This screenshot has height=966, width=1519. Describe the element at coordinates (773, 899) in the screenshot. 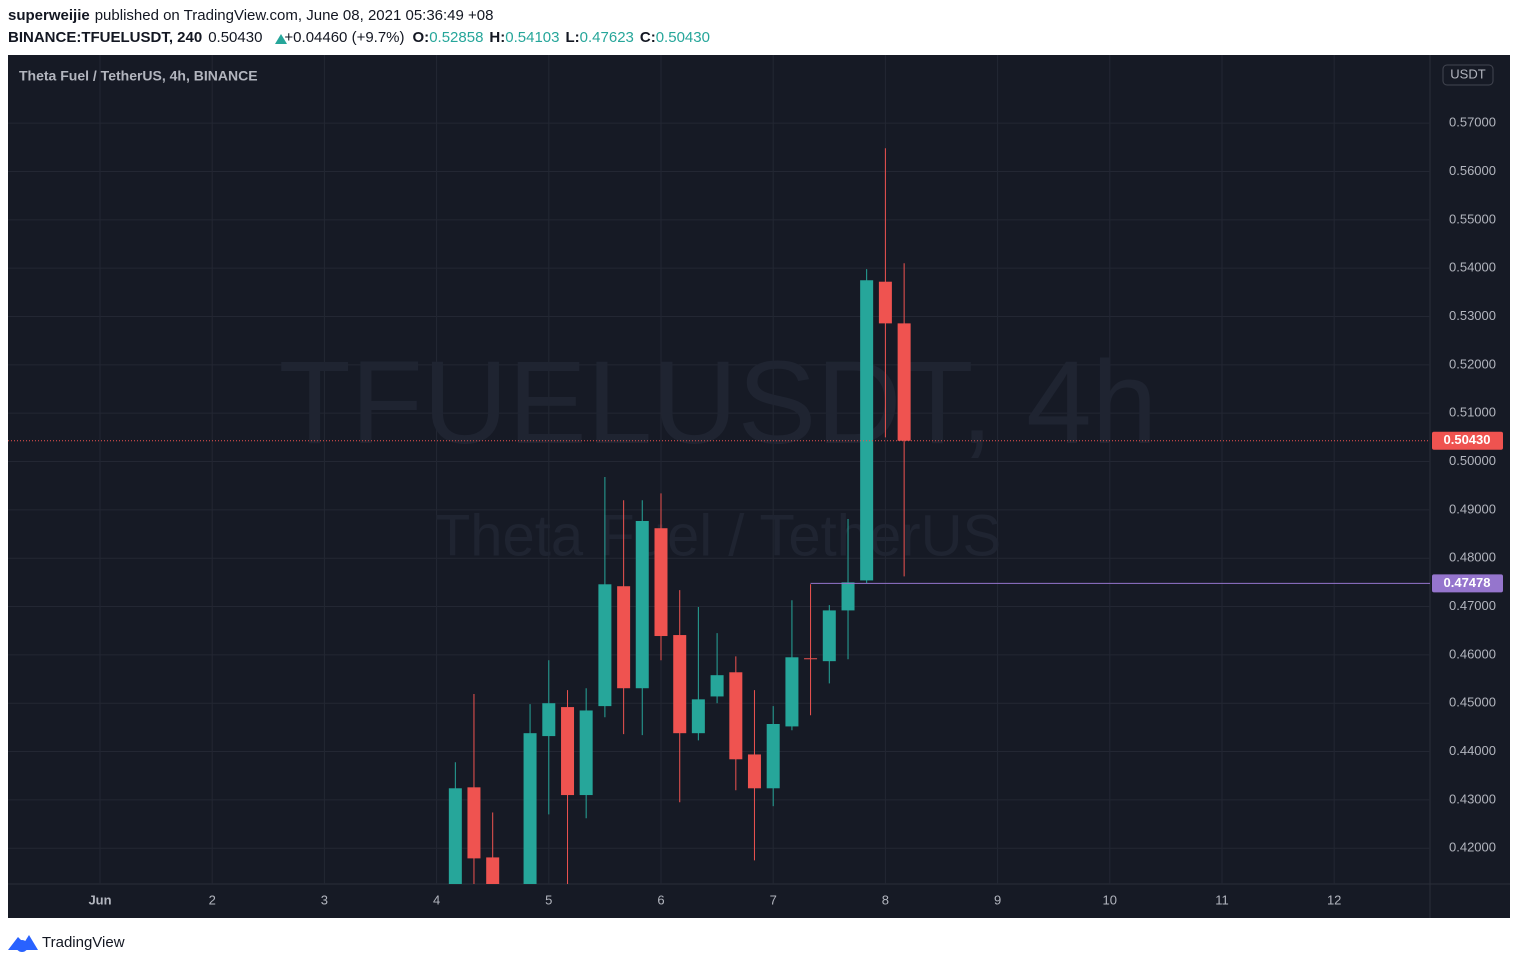

I see `x-tick-label: 7` at that location.